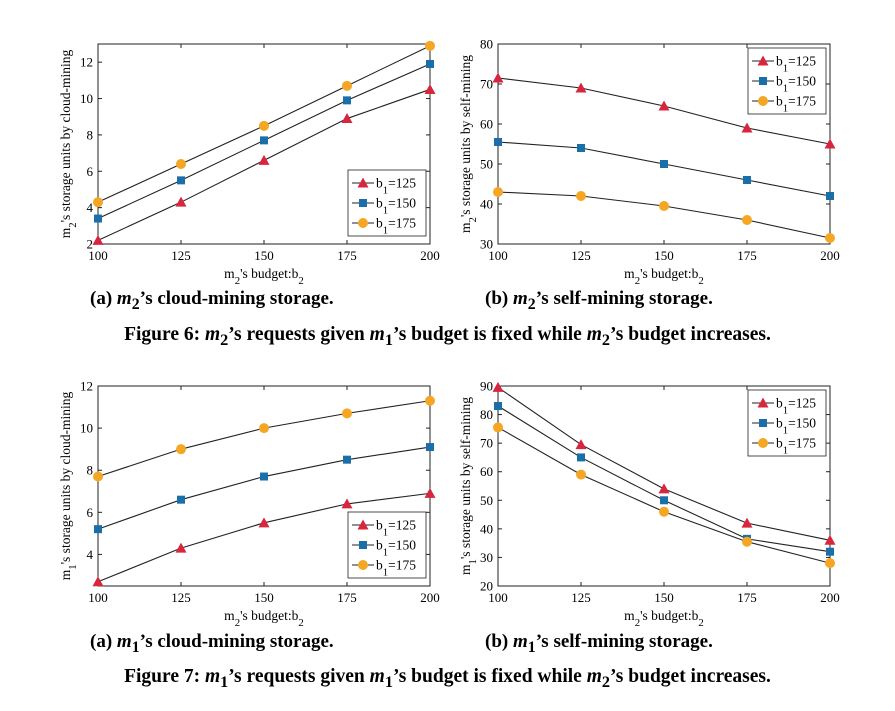 Image resolution: width=895 pixels, height=711 pixels. What do you see at coordinates (90, 134) in the screenshot?
I see `y-tick-label: 8` at bounding box center [90, 134].